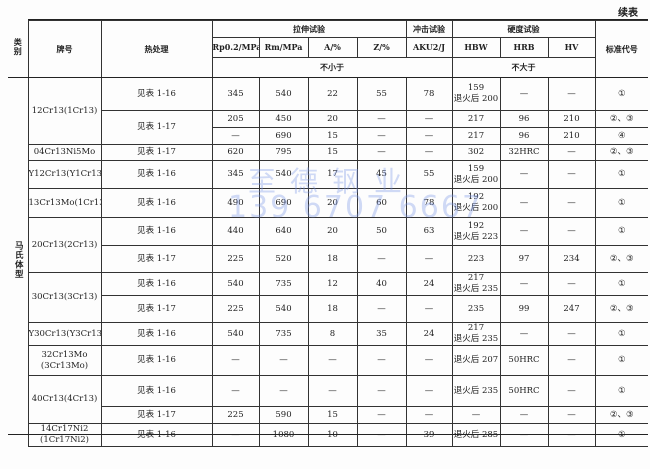 This screenshot has width=650, height=469. I want to click on rp02-cell: 440, so click(235, 231).